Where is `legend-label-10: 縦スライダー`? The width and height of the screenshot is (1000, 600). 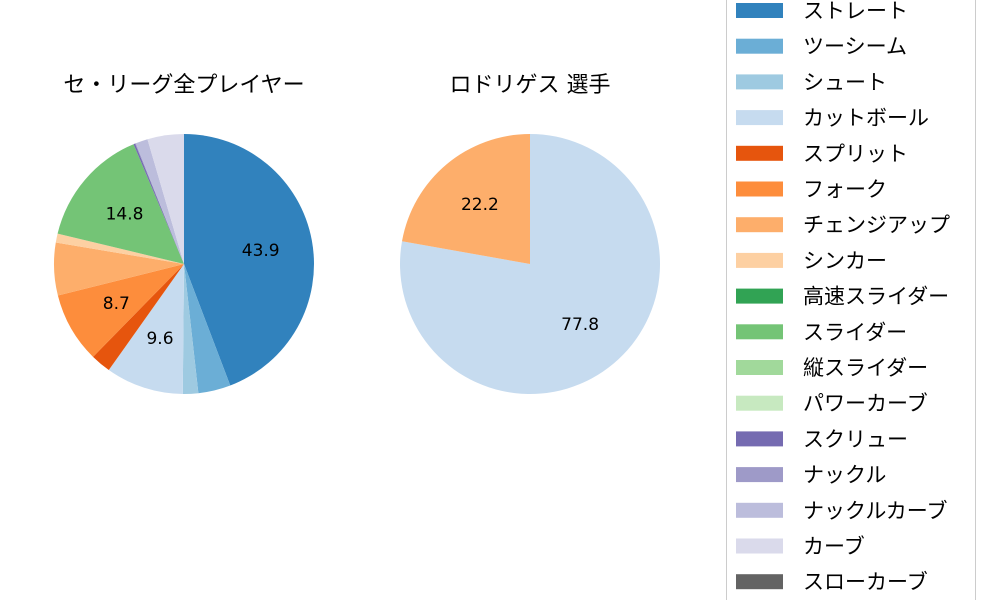
legend-label-10: 縦スライダー is located at coordinates (865, 368).